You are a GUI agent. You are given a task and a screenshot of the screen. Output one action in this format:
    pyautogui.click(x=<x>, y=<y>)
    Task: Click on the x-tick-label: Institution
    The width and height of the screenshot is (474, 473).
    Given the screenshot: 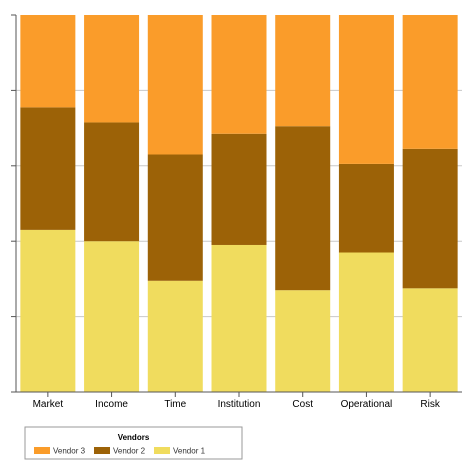 What is the action you would take?
    pyautogui.click(x=239, y=404)
    